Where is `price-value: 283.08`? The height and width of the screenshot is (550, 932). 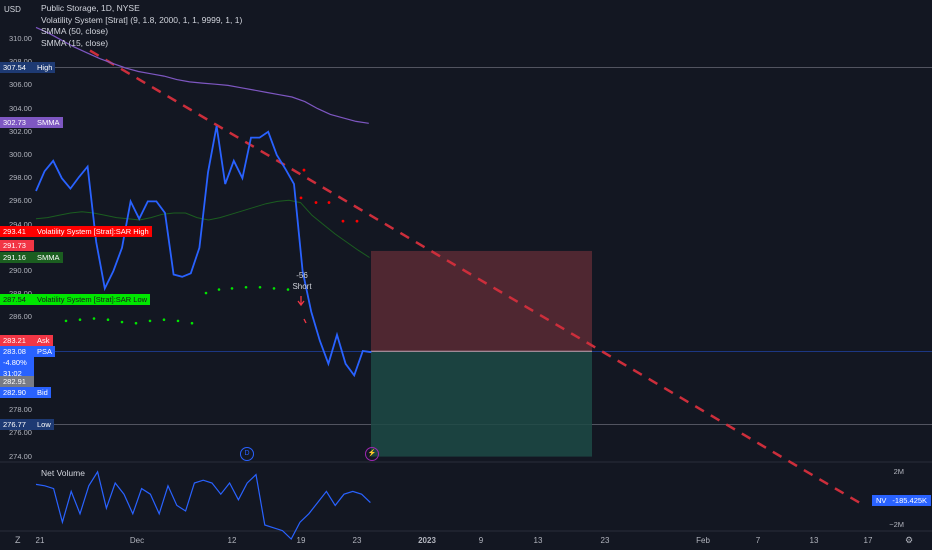
price-value: 283.08 is located at coordinates (17, 351).